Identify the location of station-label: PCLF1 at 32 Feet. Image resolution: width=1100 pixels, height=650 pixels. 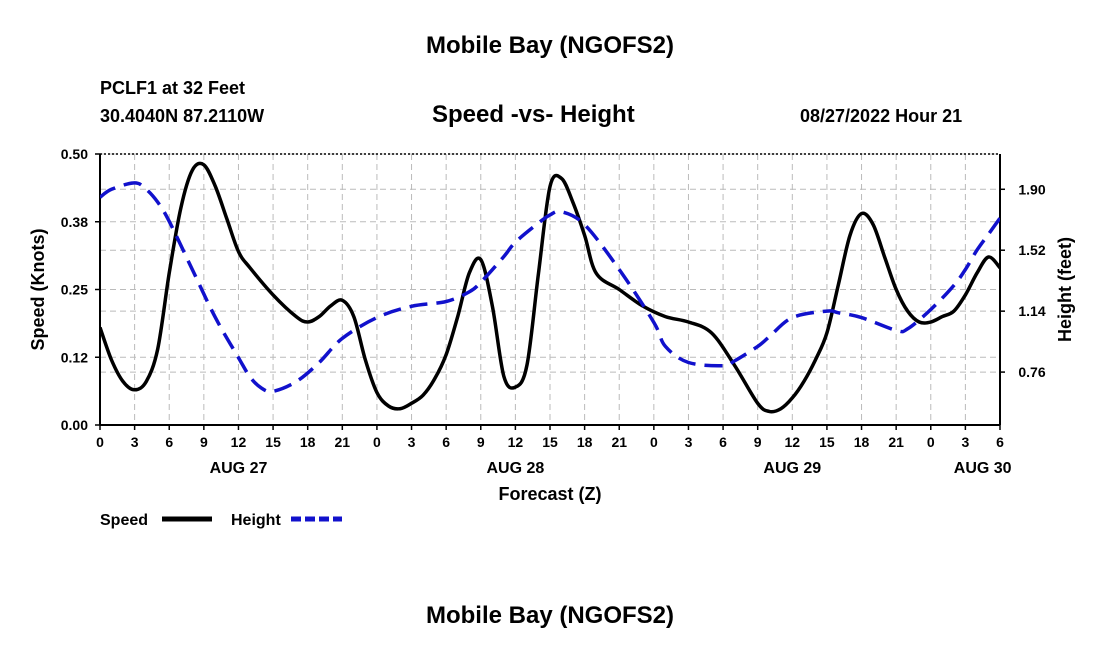
(173, 88).